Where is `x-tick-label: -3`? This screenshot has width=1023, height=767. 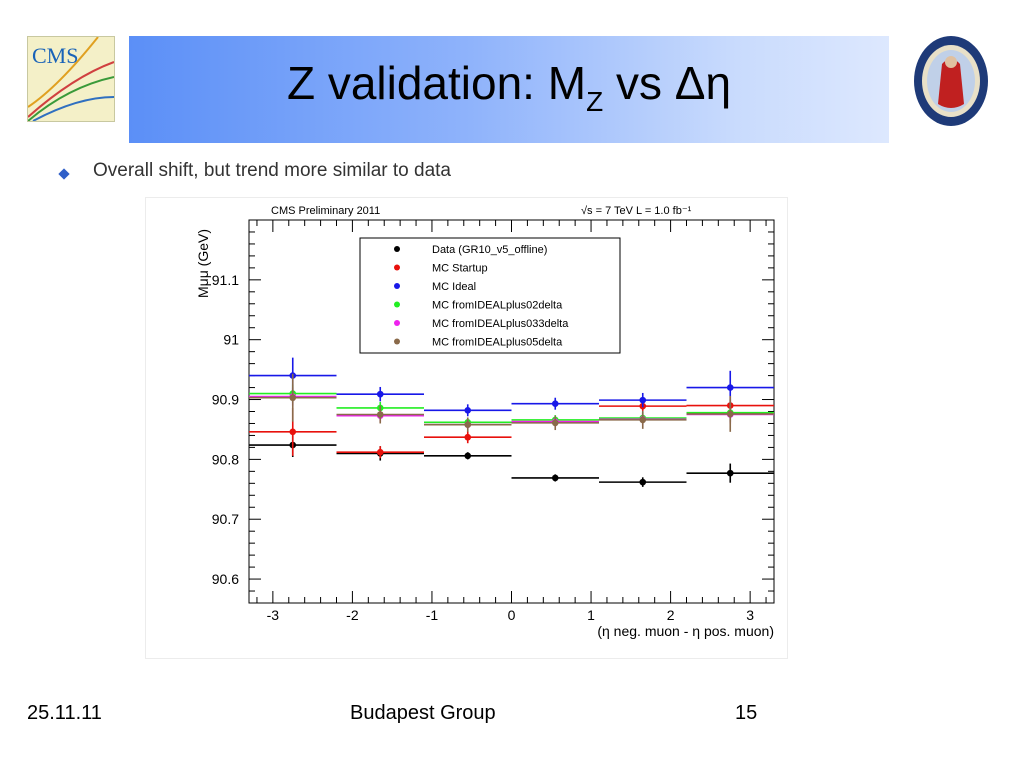 x-tick-label: -3 is located at coordinates (273, 615).